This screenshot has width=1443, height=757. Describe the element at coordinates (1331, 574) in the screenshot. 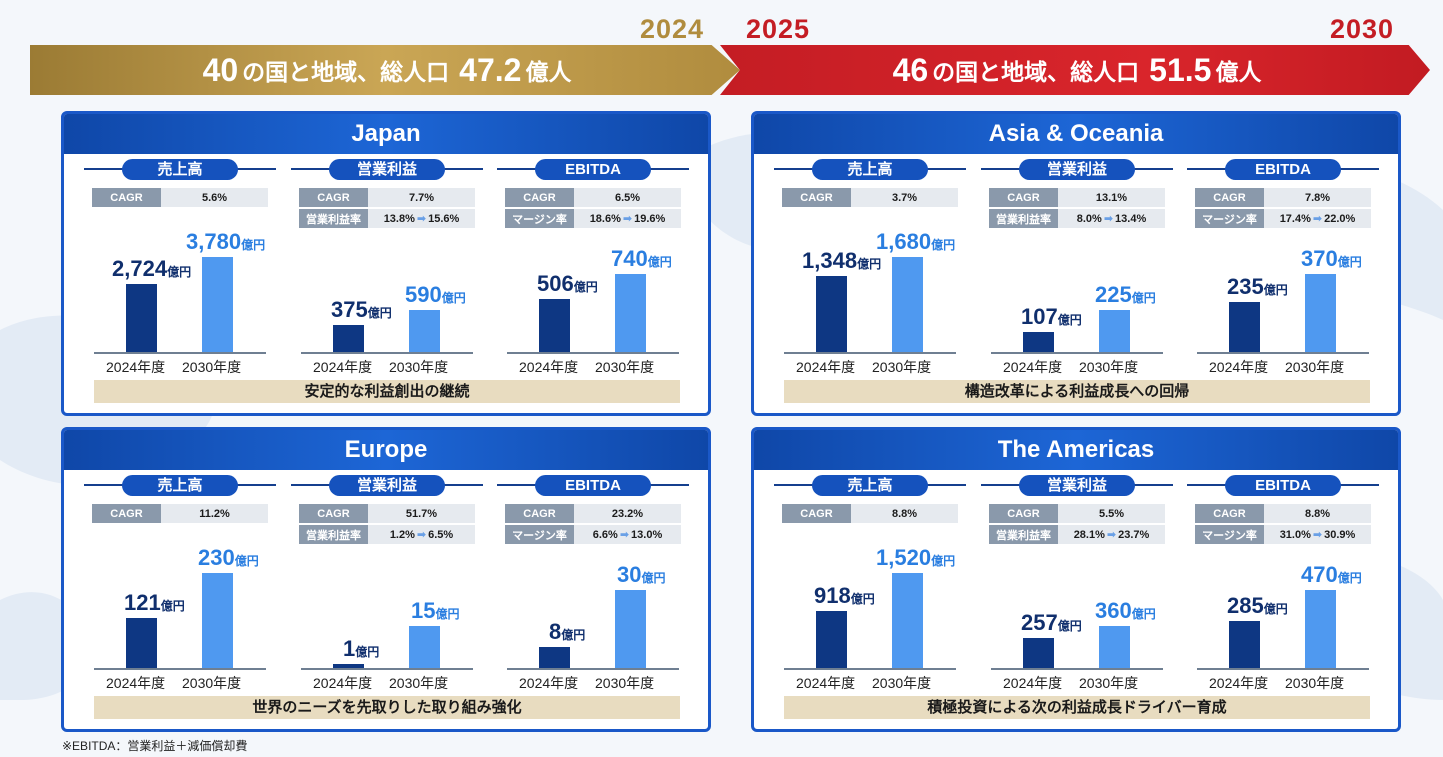

I see `value-2030: 470億円` at that location.